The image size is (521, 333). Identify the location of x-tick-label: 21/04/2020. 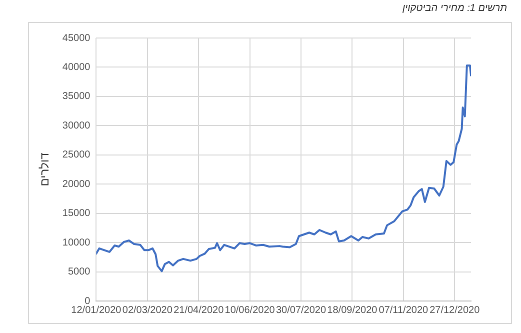
(199, 310).